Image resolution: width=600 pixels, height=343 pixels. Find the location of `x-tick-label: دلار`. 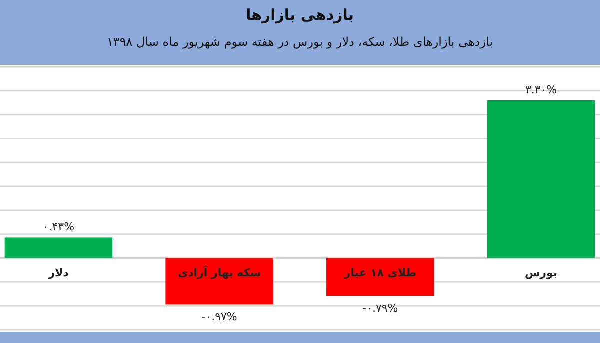

x-tick-label: دلار is located at coordinates (59, 273).